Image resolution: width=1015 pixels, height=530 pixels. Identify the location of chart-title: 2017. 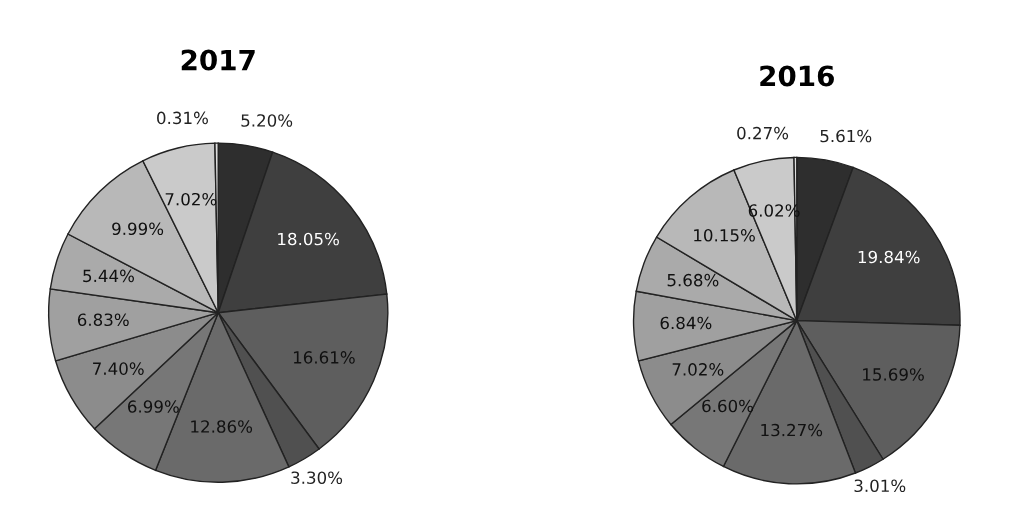
(218, 60).